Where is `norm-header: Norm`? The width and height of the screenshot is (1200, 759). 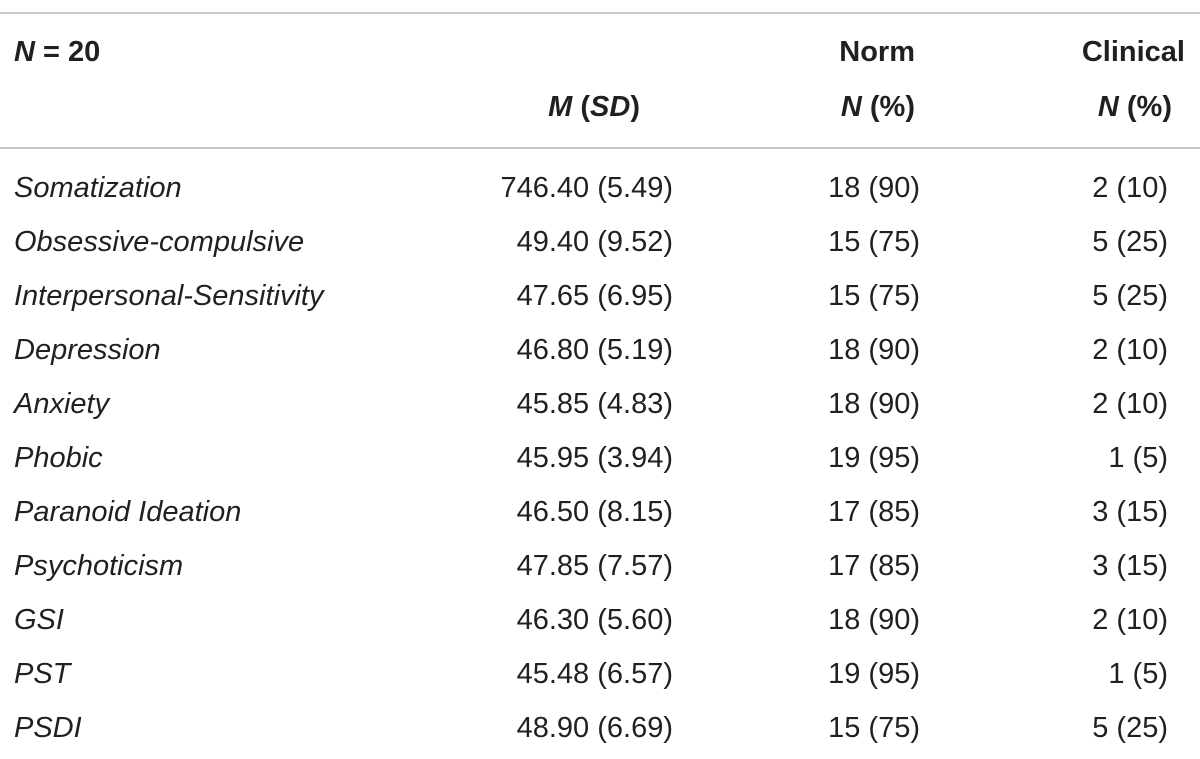 norm-header: Norm is located at coordinates (877, 52).